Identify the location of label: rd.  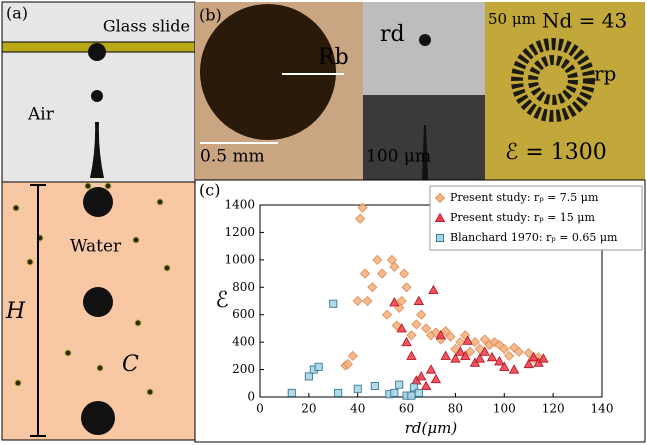
(392, 34).